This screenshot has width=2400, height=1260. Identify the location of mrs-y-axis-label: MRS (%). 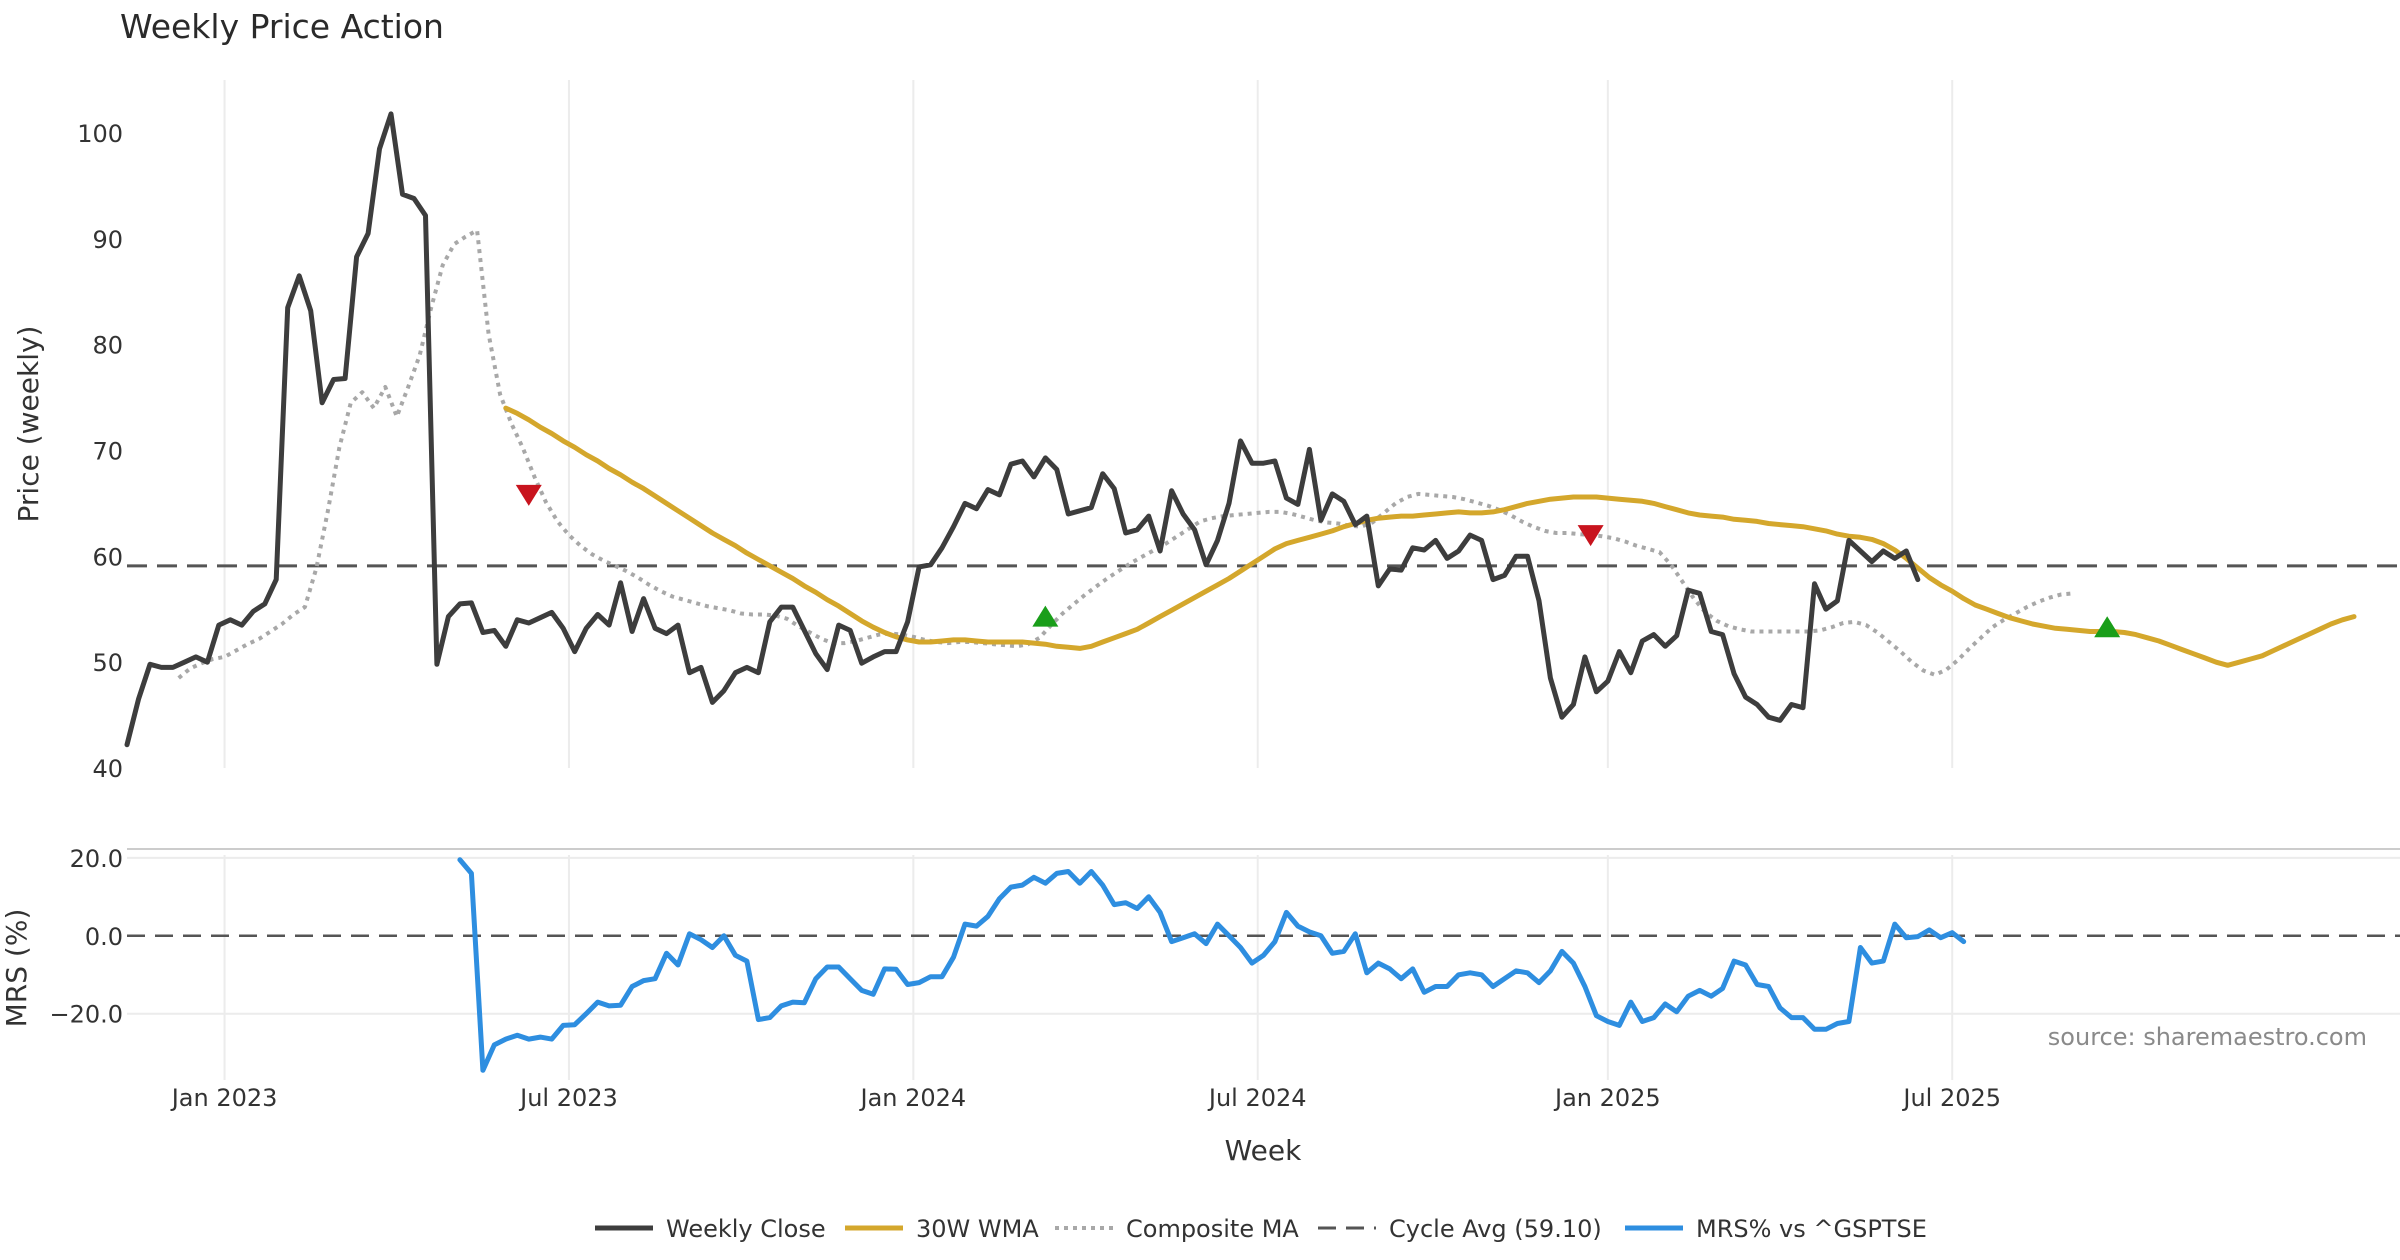
(16, 968).